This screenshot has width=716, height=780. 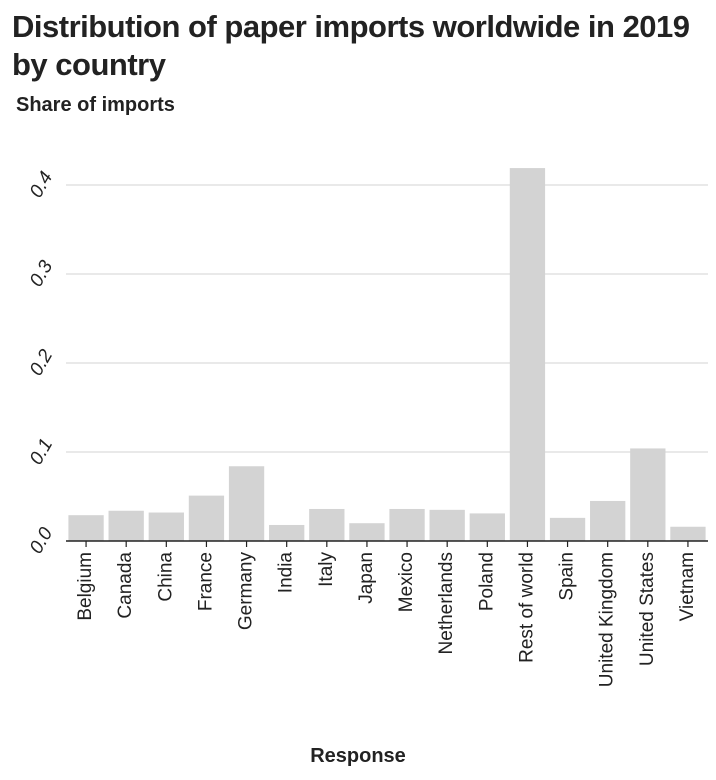 What do you see at coordinates (85, 586) in the screenshot?
I see `x-tick-label: Belgium` at bounding box center [85, 586].